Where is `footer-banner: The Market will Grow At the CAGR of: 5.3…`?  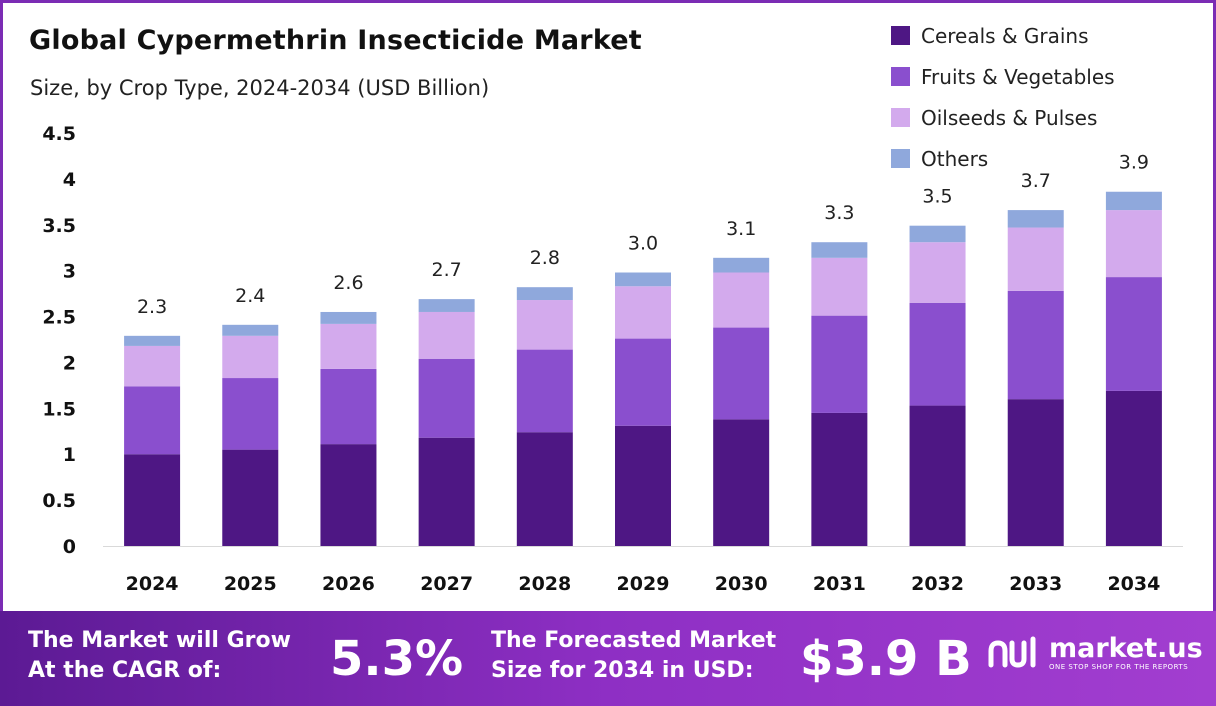 footer-banner: The Market will Grow At the CAGR of: 5.3… is located at coordinates (608, 658).